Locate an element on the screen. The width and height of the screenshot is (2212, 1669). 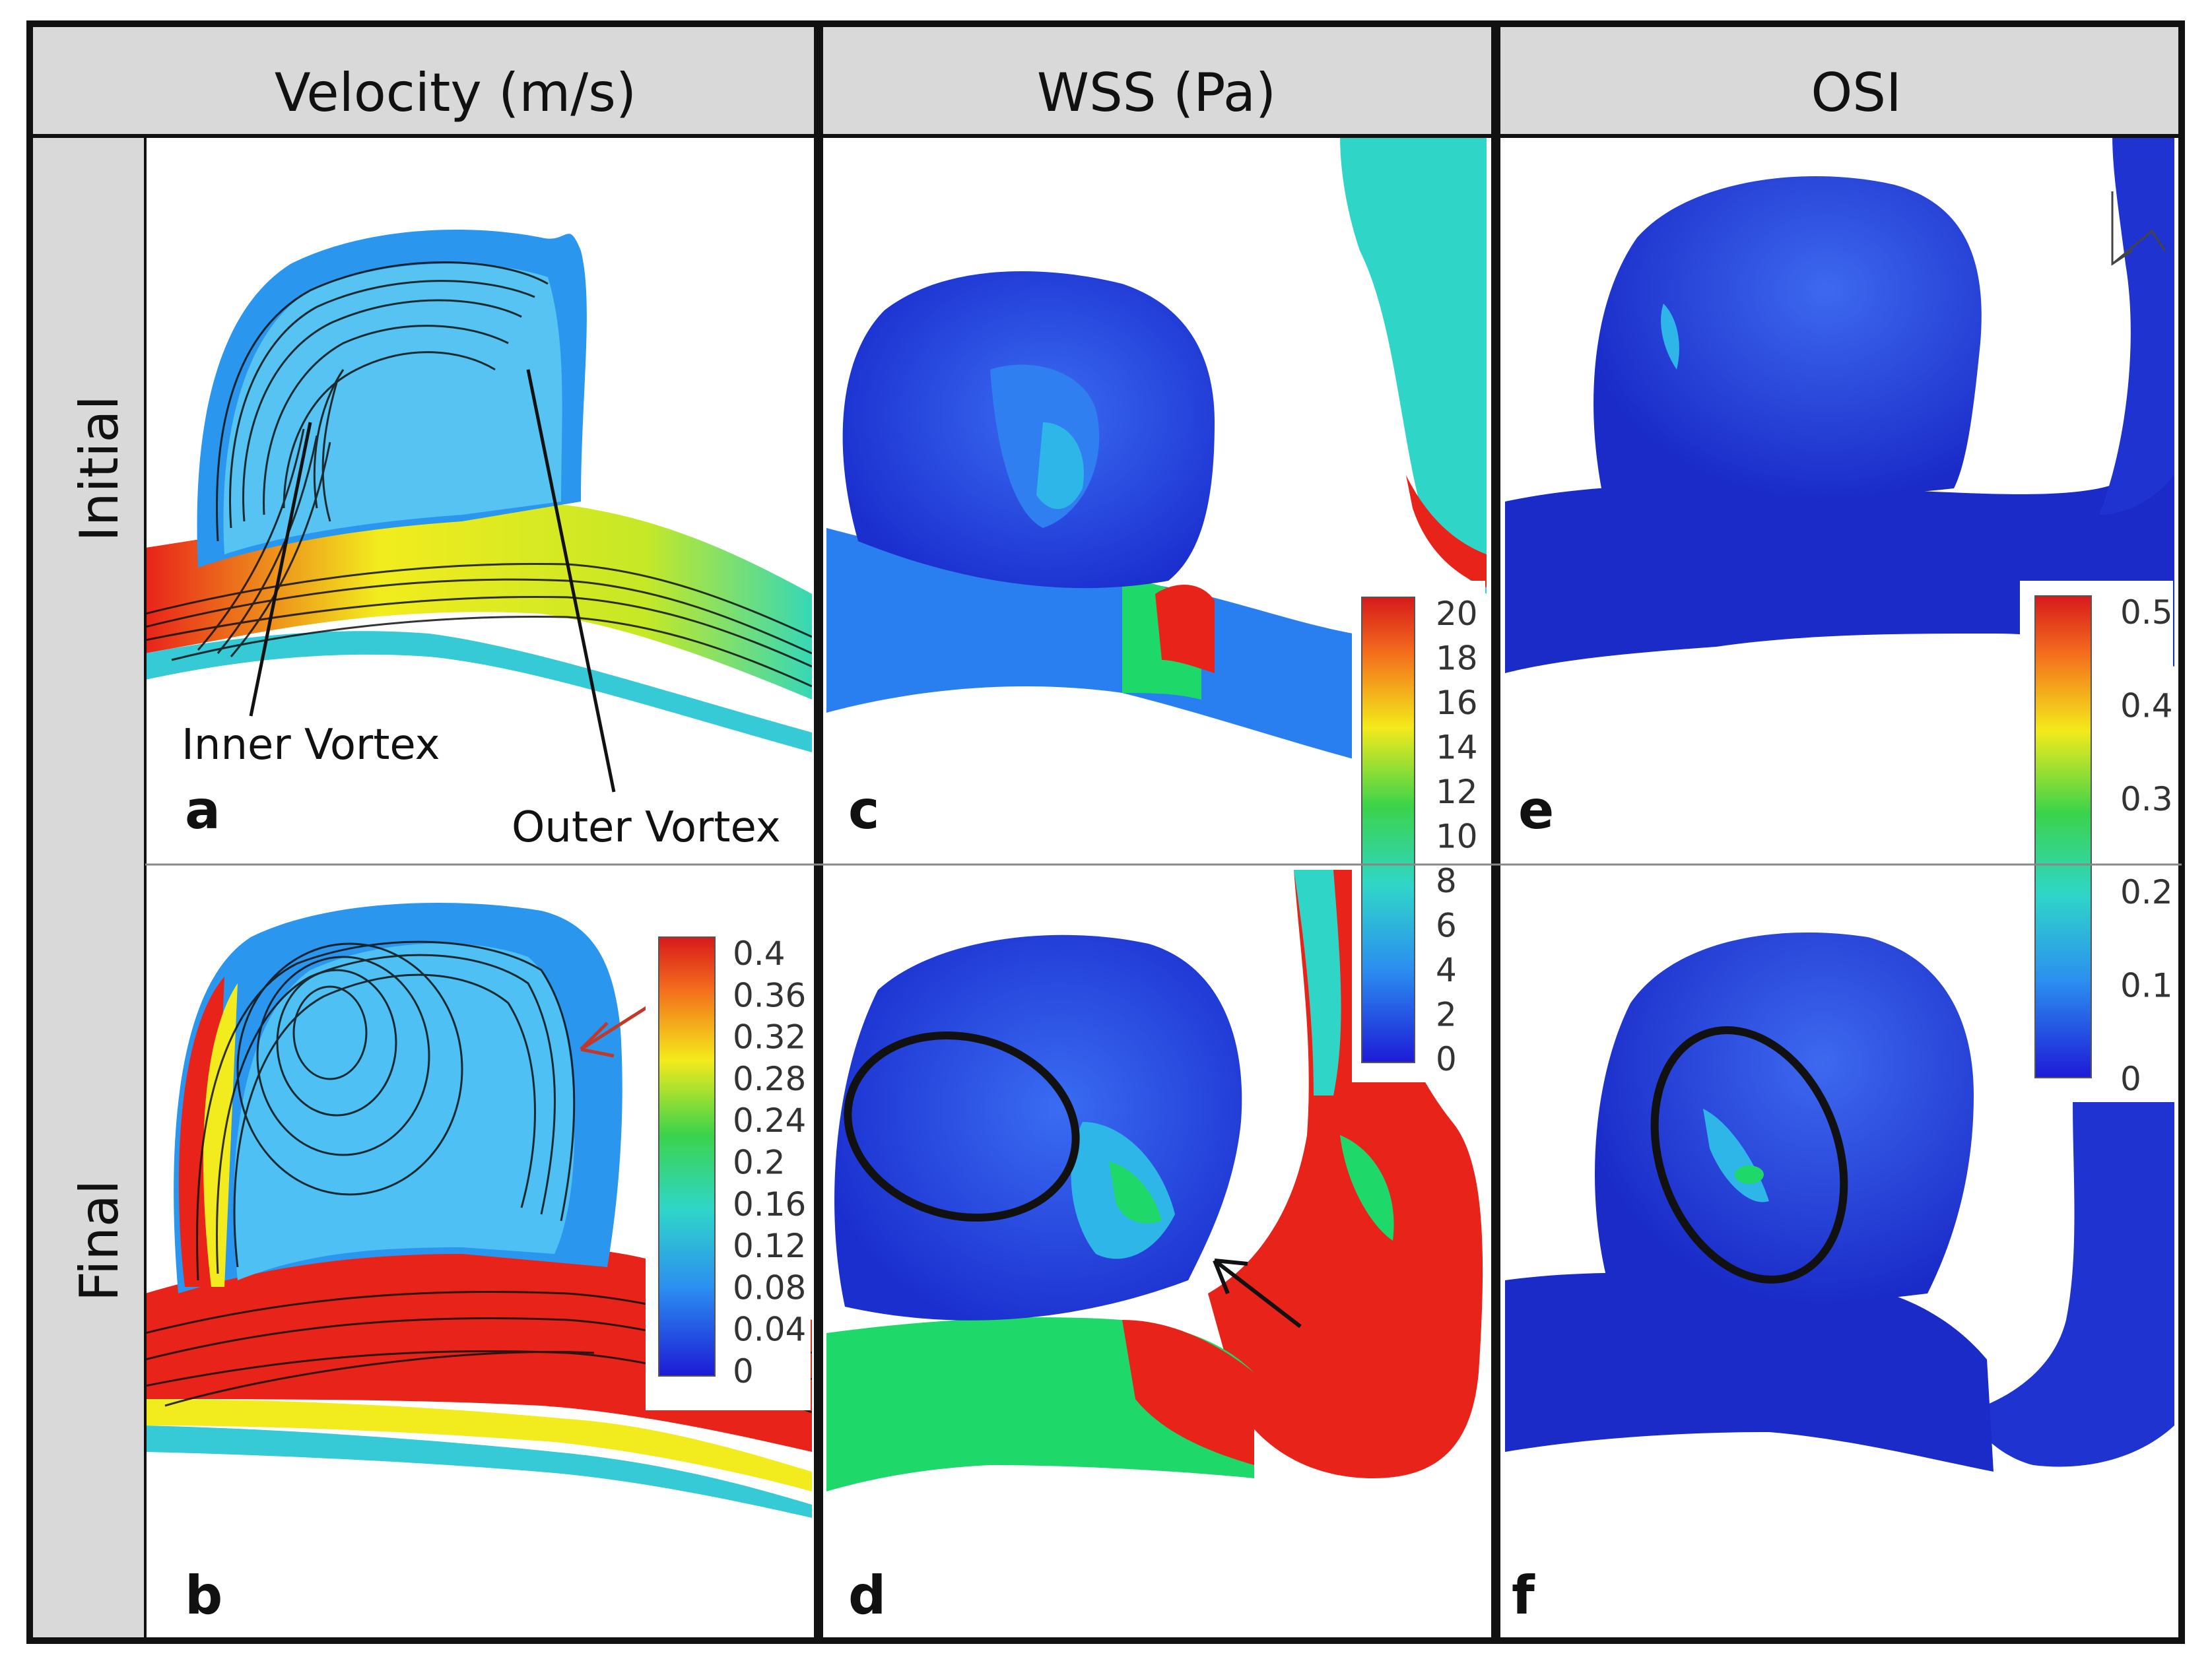
label-inner-vortex: Inner Vortex is located at coordinates (311, 745).